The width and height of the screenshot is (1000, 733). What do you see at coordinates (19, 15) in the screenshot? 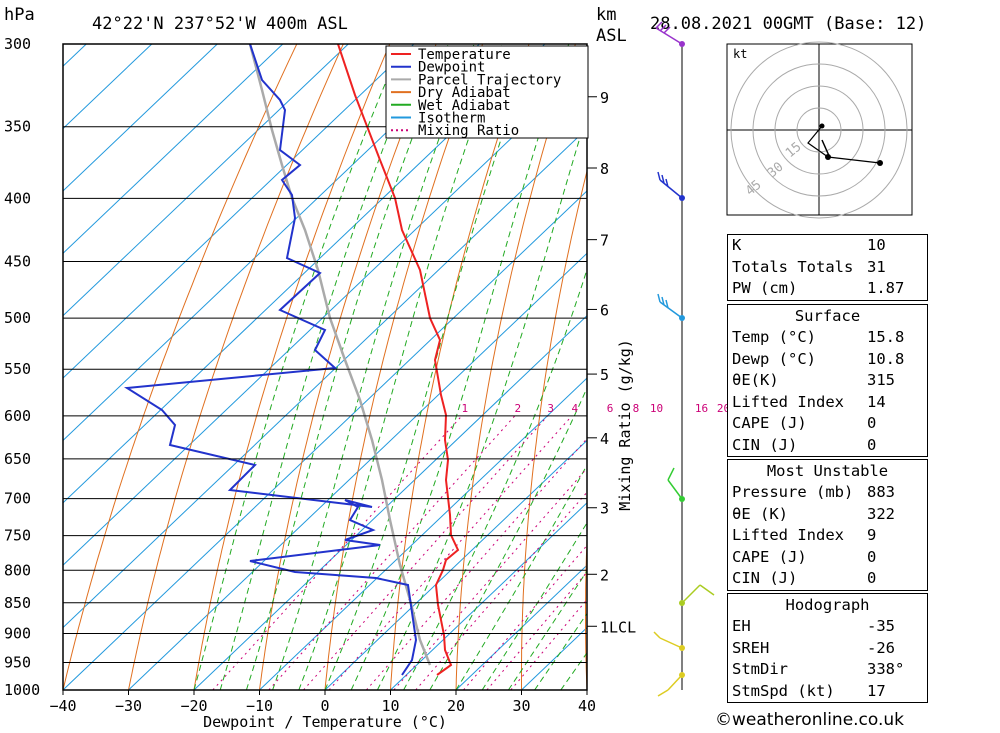
I see `hpa-label: hPa` at bounding box center [19, 15].